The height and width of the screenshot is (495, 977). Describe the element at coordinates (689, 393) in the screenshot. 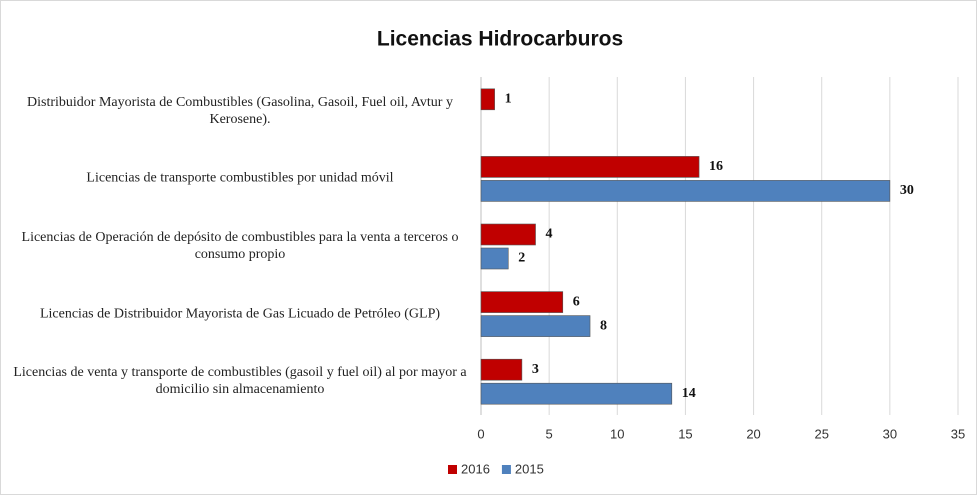

I see `data-label: 14` at that location.